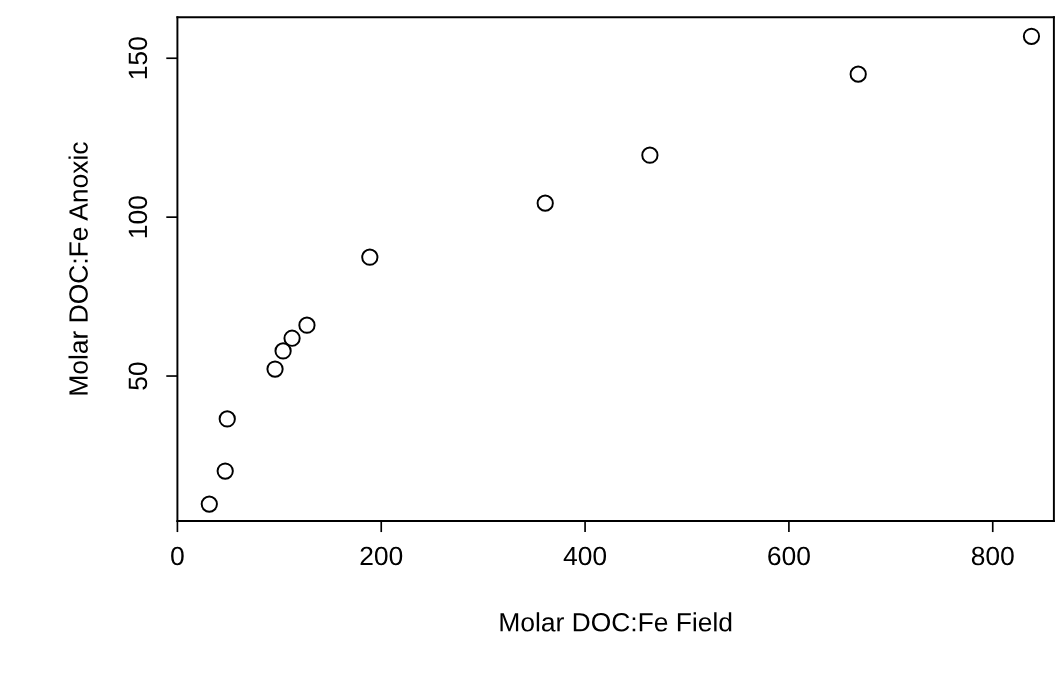  Describe the element at coordinates (138, 217) in the screenshot. I see `y-tick-label: 100` at that location.